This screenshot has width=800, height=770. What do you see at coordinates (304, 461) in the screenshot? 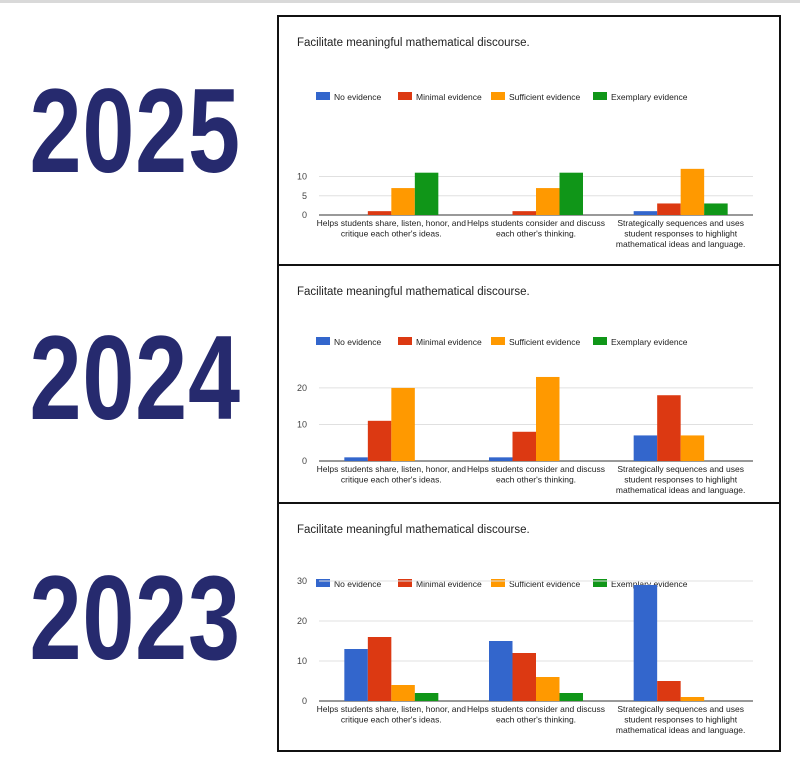
I see `chart-2024-y-tick-0: 0` at bounding box center [304, 461].